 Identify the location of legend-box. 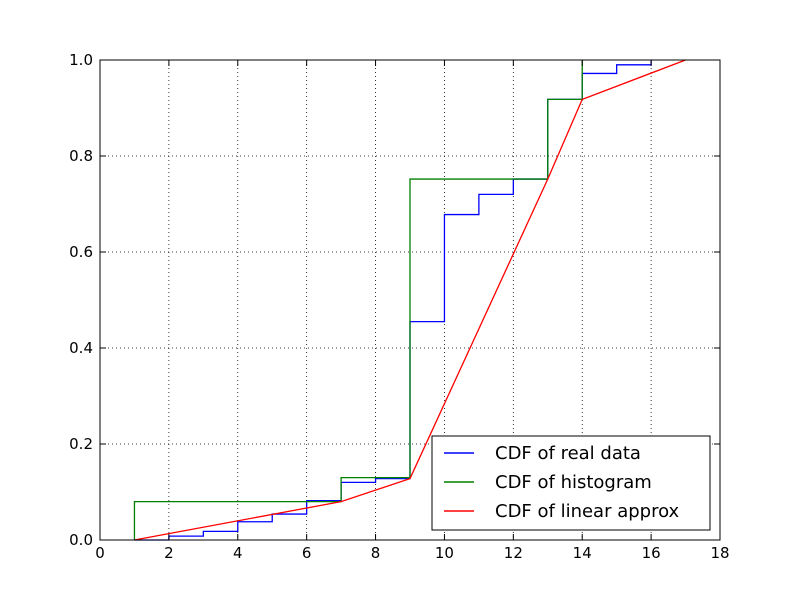
(571, 483).